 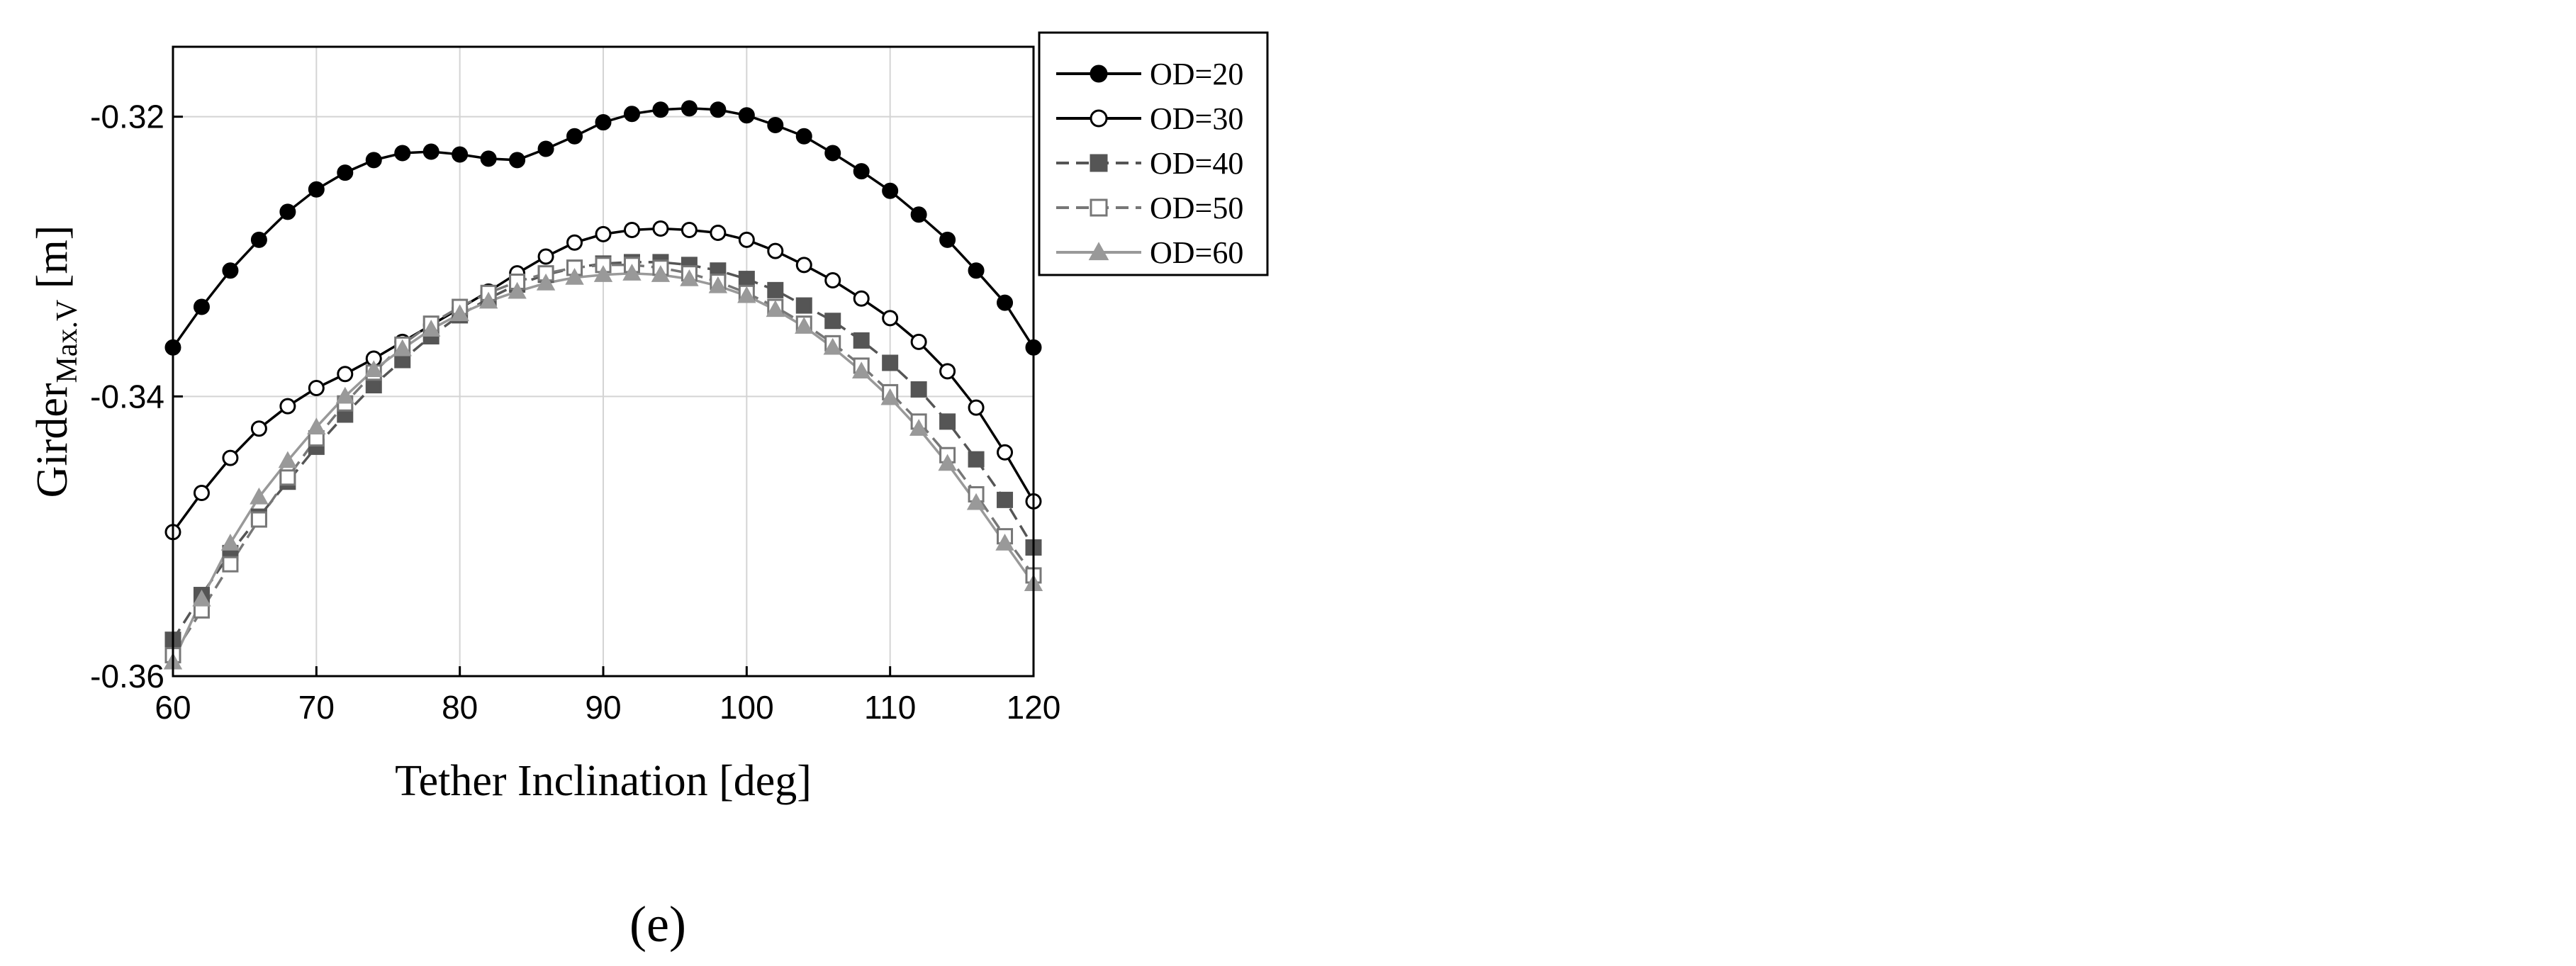 I want to click on legend-label: OD=50, so click(x=1196, y=208).